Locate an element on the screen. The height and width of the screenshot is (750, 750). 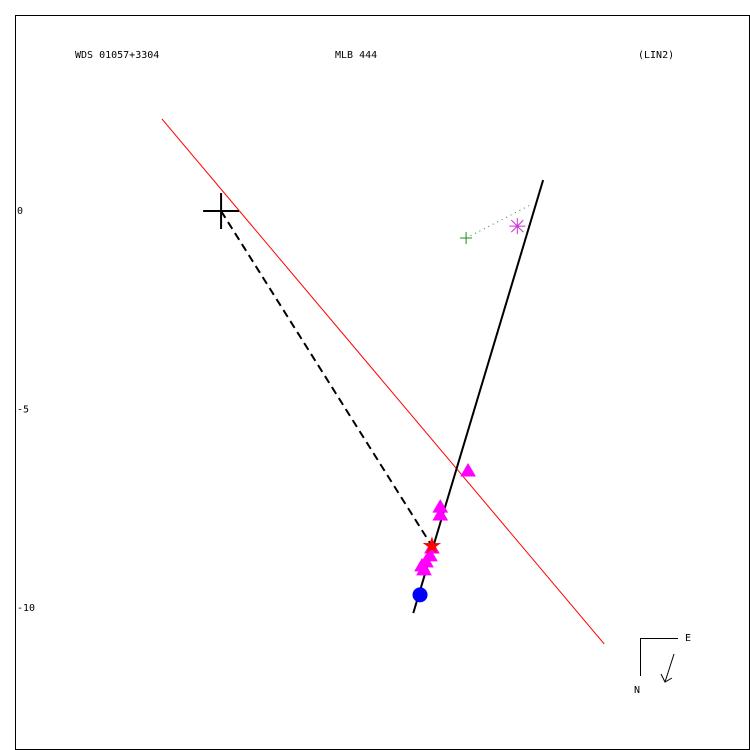
y-tick-label: 0 is located at coordinates (20, 211).